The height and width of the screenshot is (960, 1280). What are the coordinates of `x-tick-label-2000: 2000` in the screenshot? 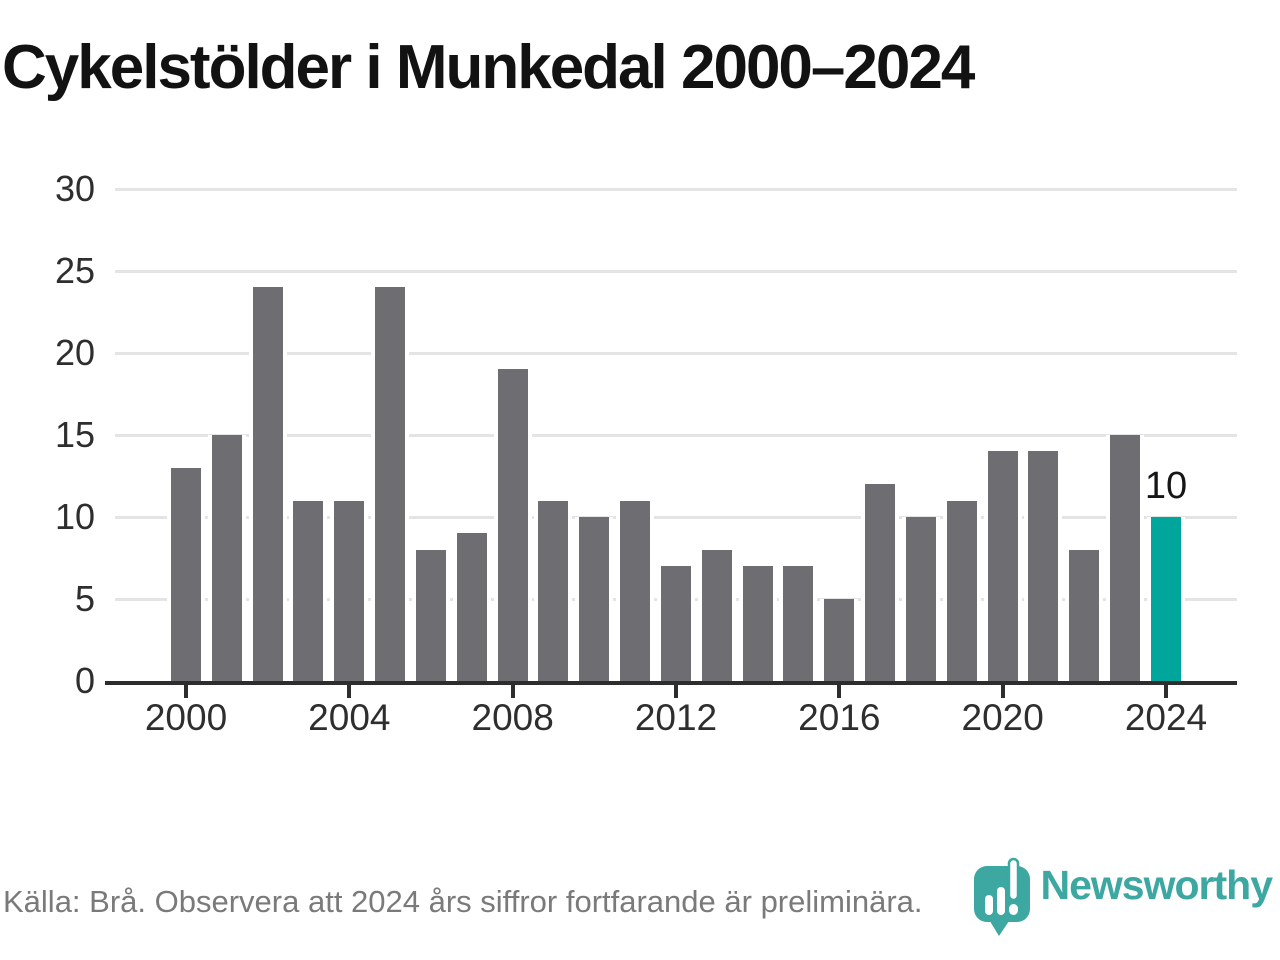 It's located at (186, 717).